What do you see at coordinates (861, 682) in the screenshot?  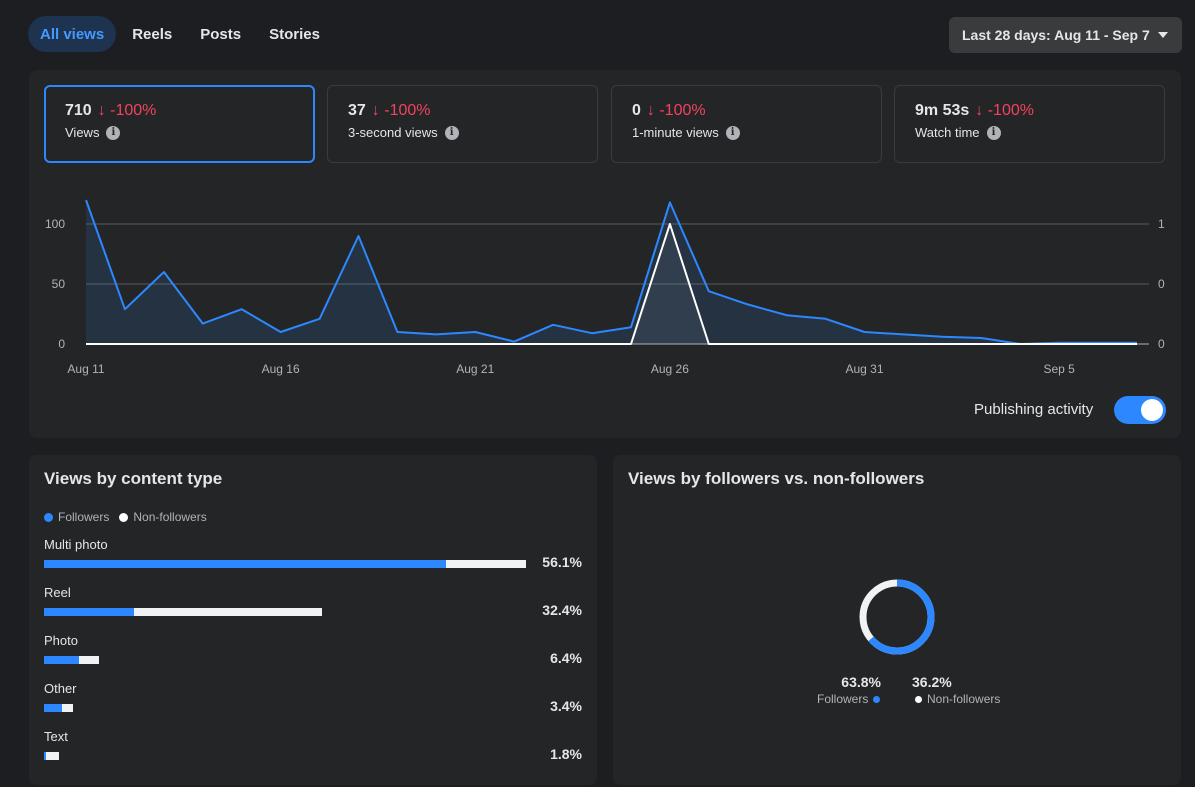 I see `followers-pct: 63.8%` at bounding box center [861, 682].